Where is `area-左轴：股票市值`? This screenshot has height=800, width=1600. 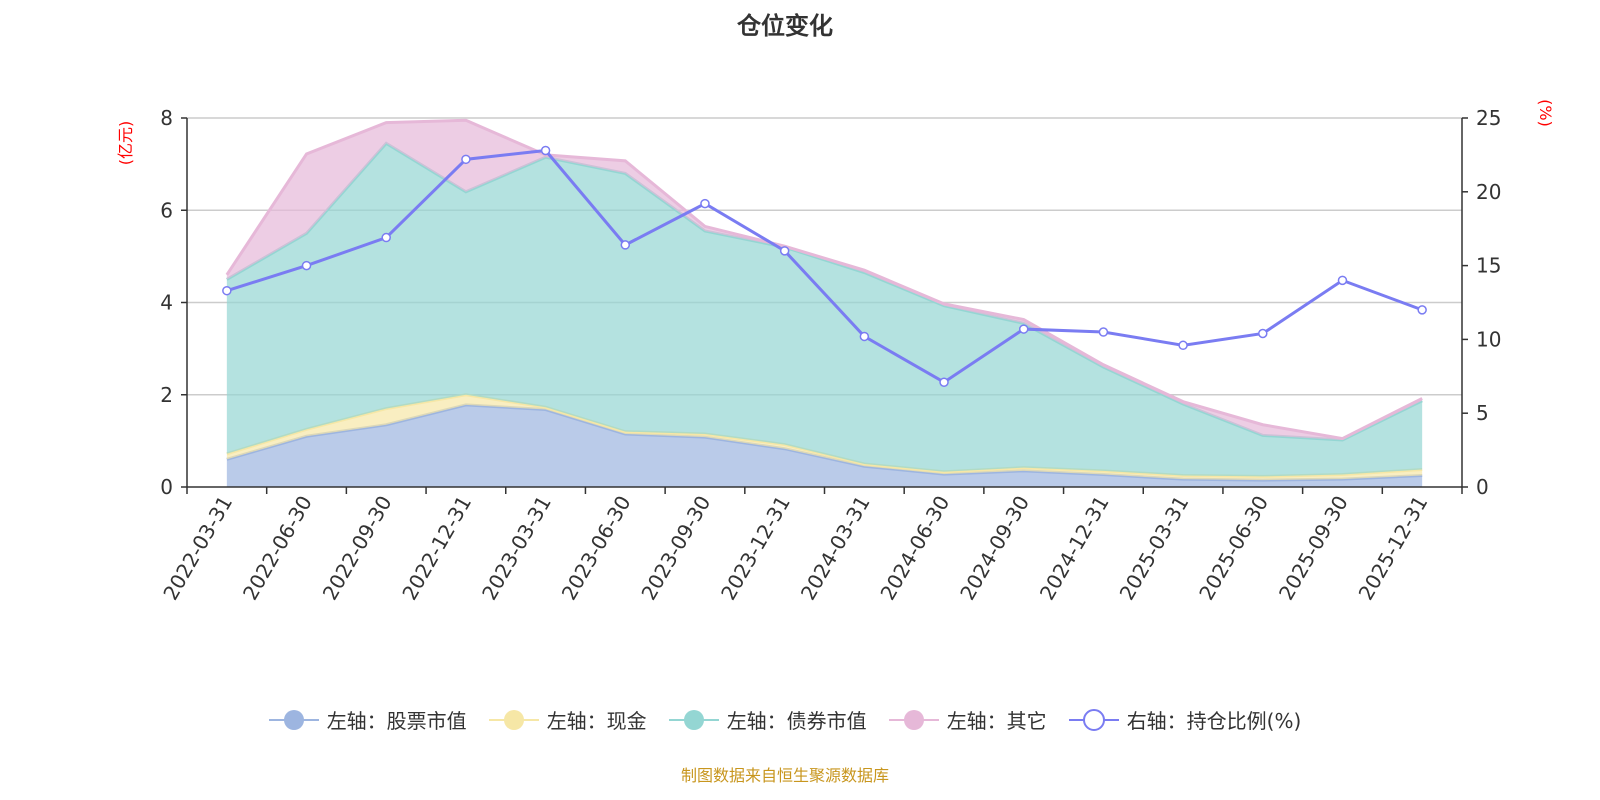 area-左轴：股票市值 is located at coordinates (824, 445).